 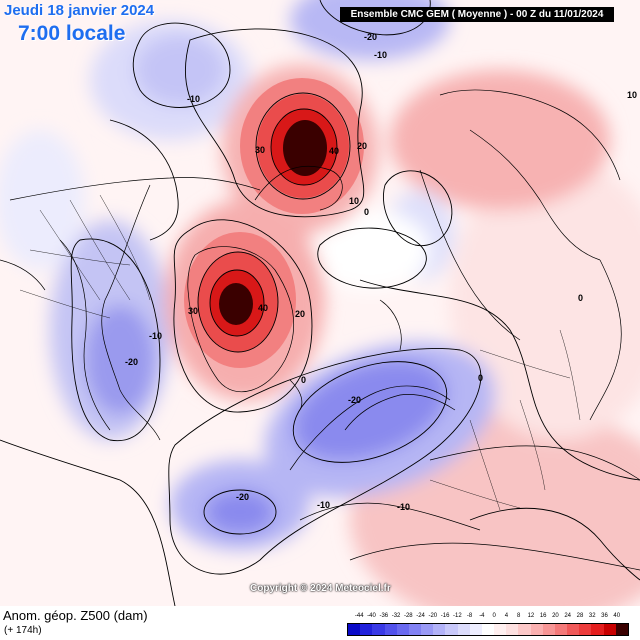 I want to click on legend-tick-label: -36, so click(x=384, y=616).